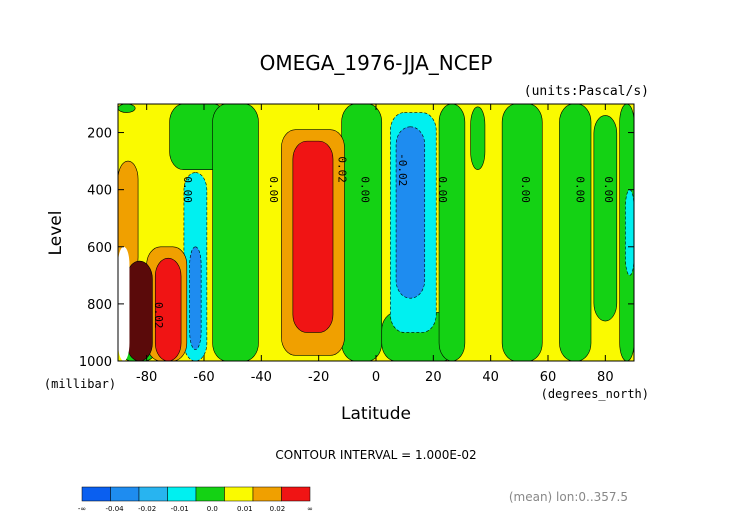 This screenshot has width=752, height=532. Describe the element at coordinates (99, 305) in the screenshot. I see `y-tick-label: 800` at that location.